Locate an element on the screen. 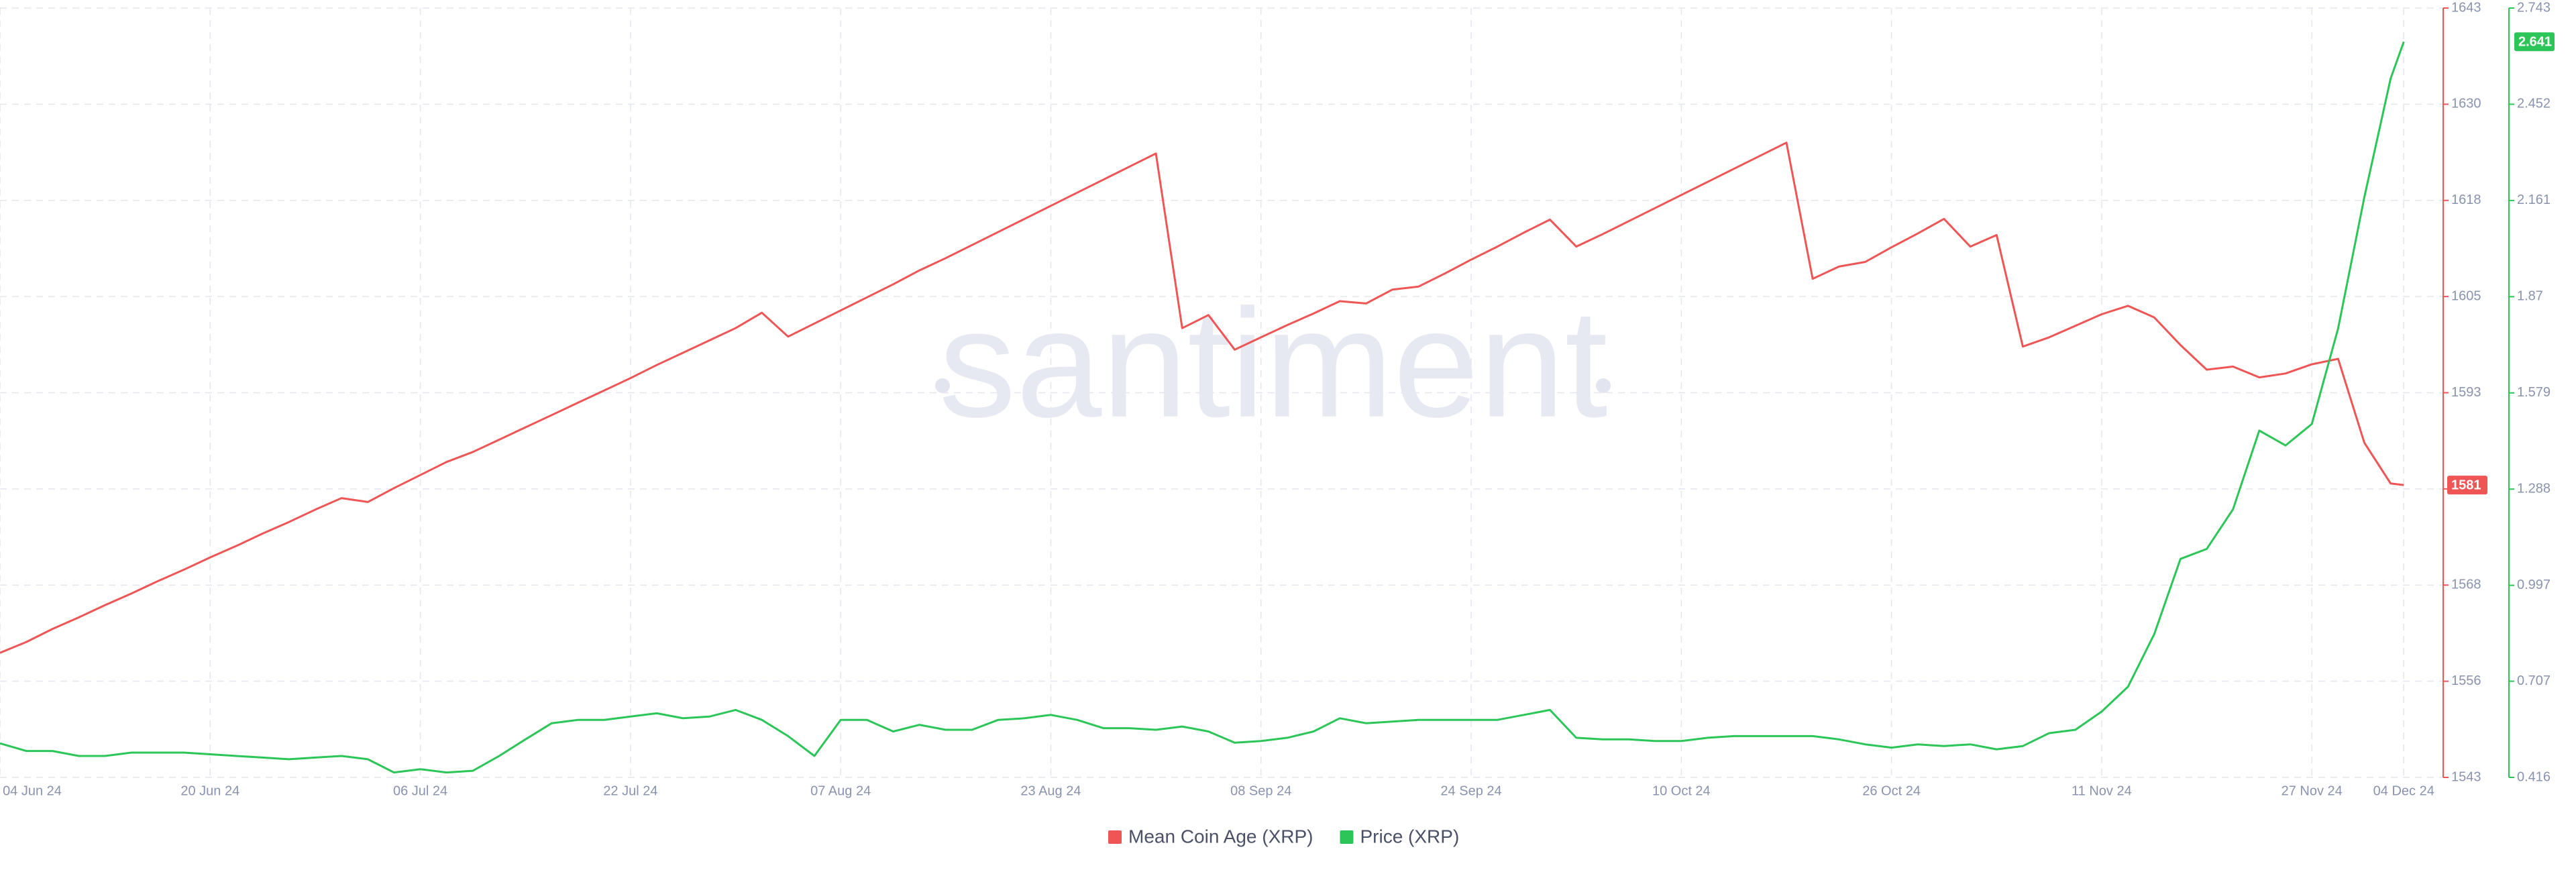 The width and height of the screenshot is (2576, 872). last-value-label: 2.641 is located at coordinates (2535, 42).